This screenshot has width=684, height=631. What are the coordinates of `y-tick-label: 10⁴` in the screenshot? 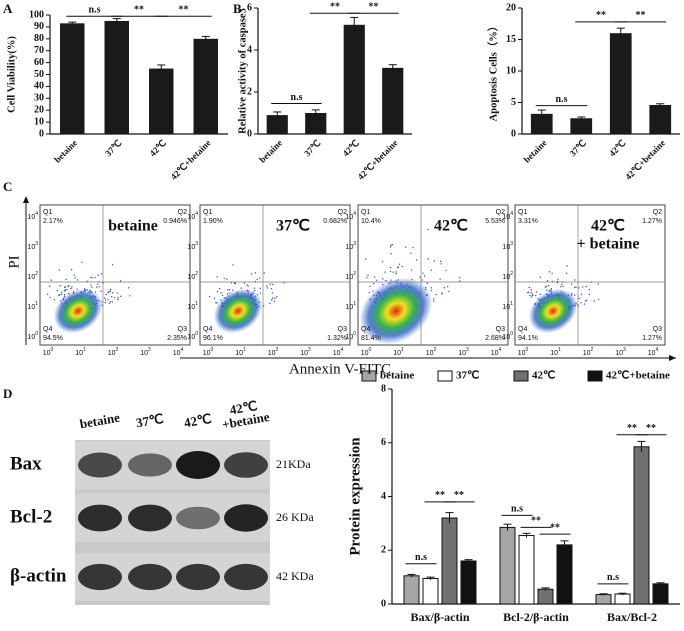 It's located at (32, 216).